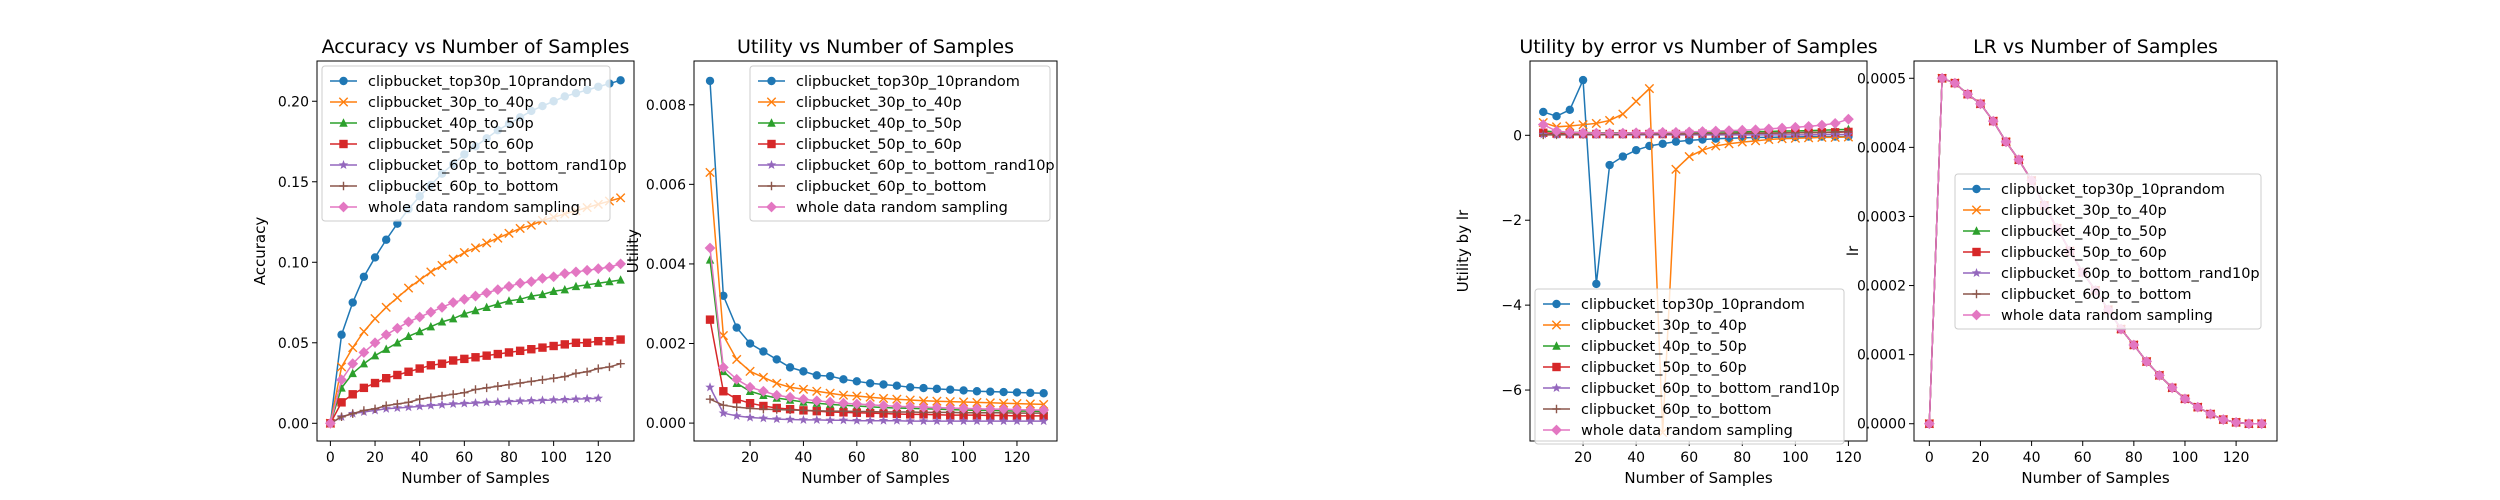 The width and height of the screenshot is (2500, 500). Describe the element at coordinates (293, 263) in the screenshot. I see `y-tick-label: 0.10` at that location.